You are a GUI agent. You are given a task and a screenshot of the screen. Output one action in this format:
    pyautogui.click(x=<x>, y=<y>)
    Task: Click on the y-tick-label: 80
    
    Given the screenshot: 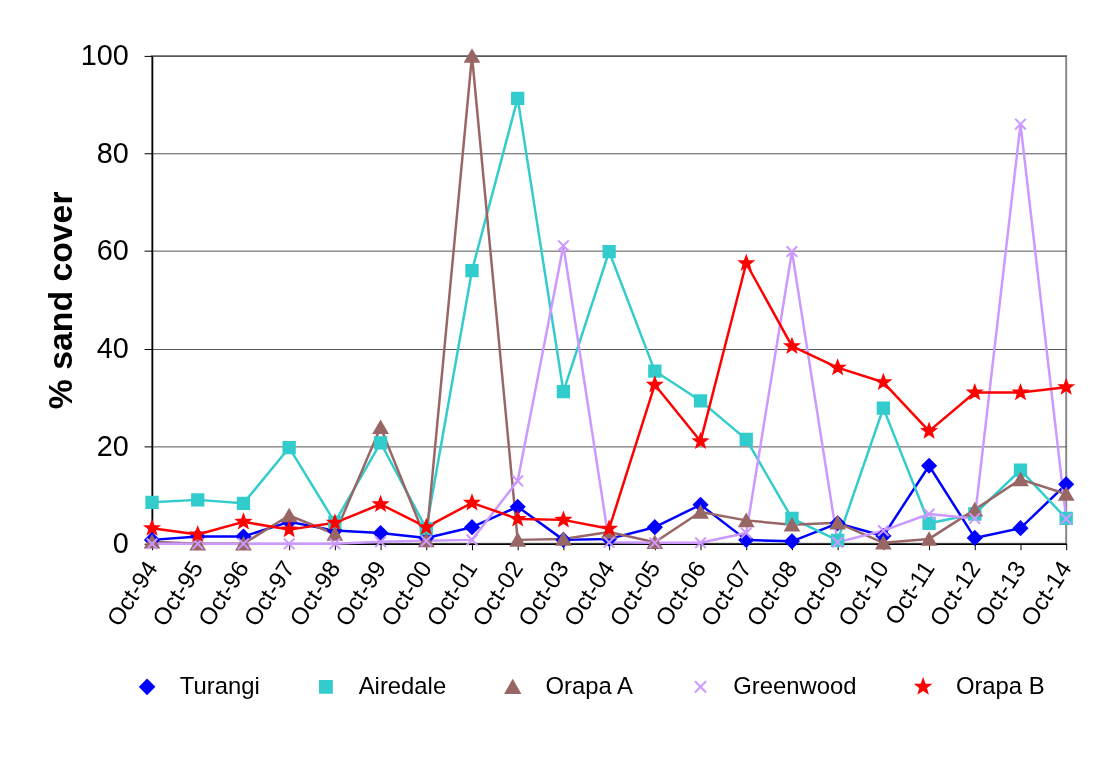 What is the action you would take?
    pyautogui.click(x=112, y=152)
    